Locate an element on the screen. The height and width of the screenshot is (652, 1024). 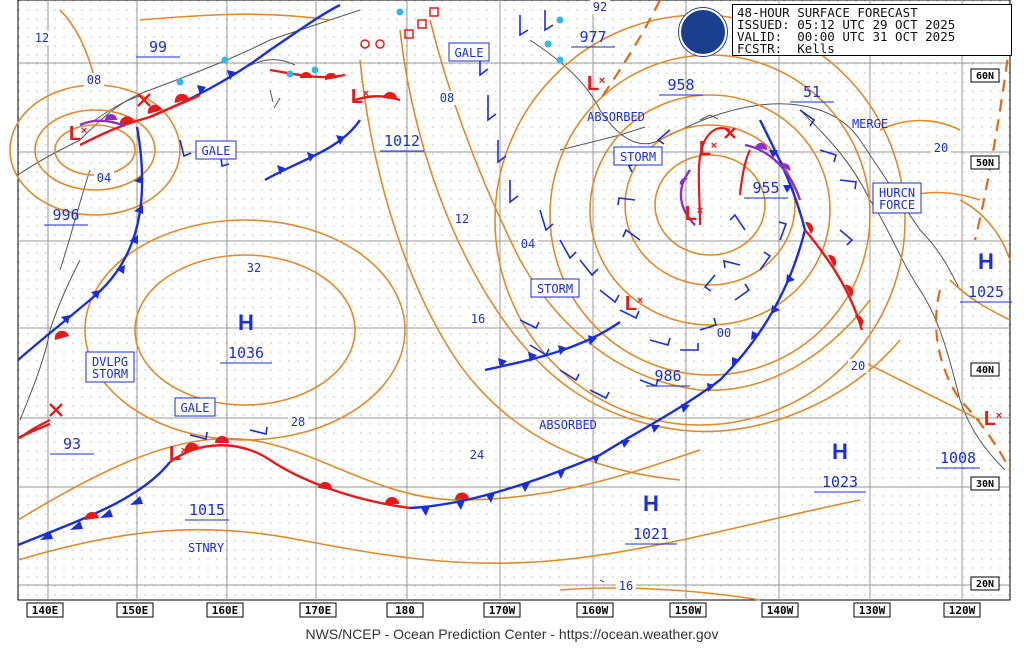
header-issued: ISSUED: 05:12 UTC 29 OCT 2025 is located at coordinates (846, 24).